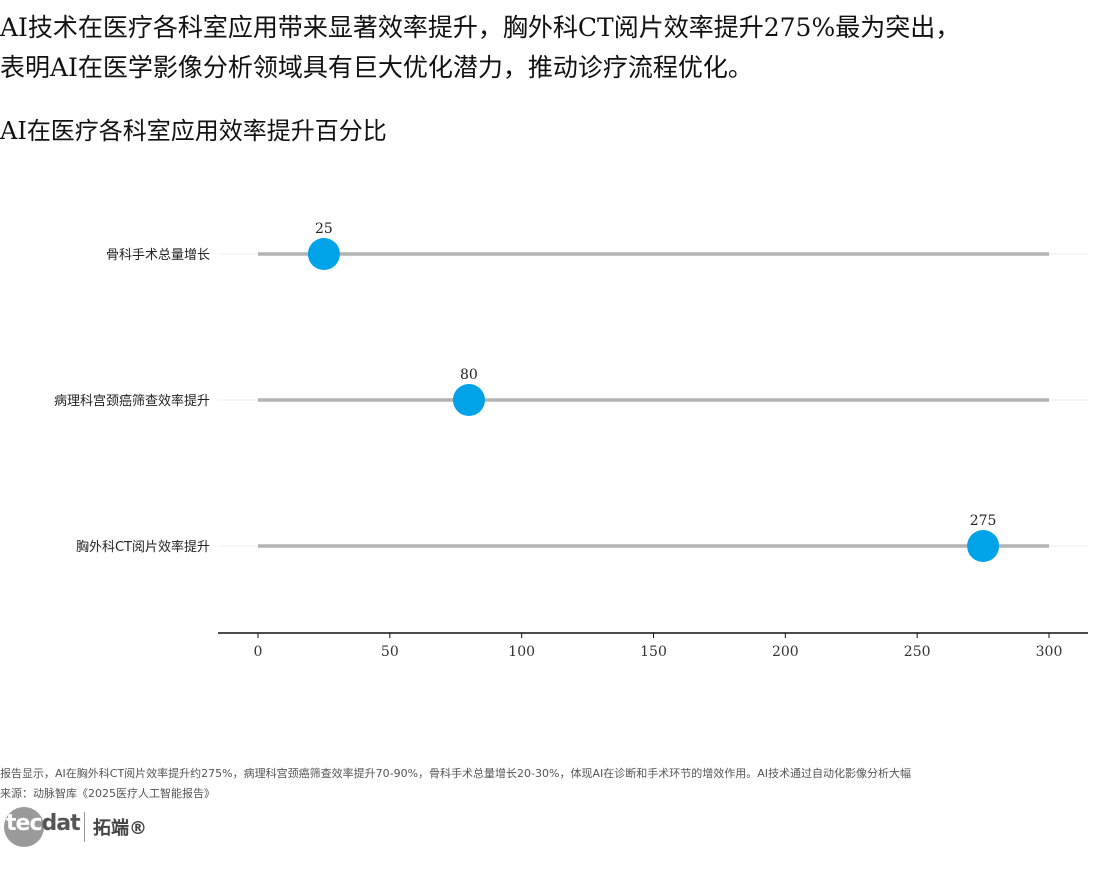 The image size is (1098, 878). I want to click on logo-circle-icon: tecdat, so click(42, 827).